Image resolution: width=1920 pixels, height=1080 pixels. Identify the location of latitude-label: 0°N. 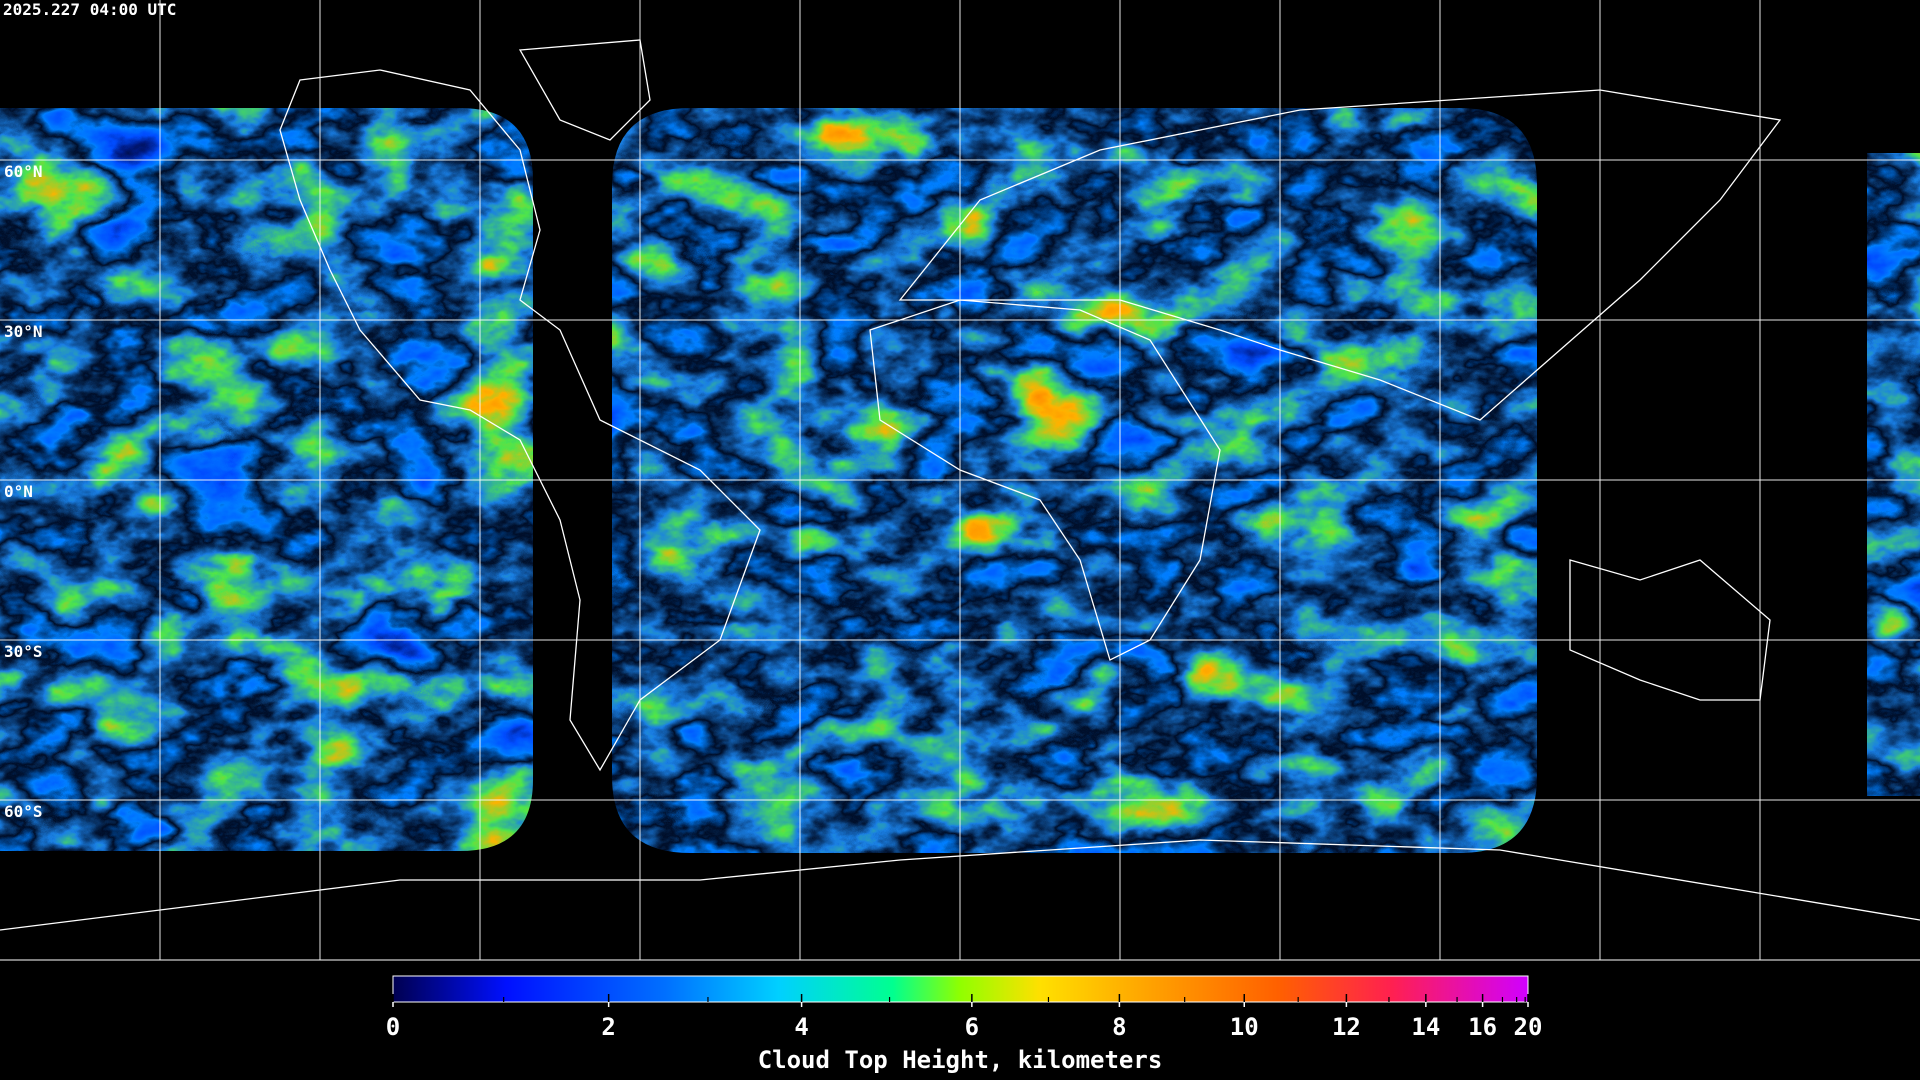
(18, 491).